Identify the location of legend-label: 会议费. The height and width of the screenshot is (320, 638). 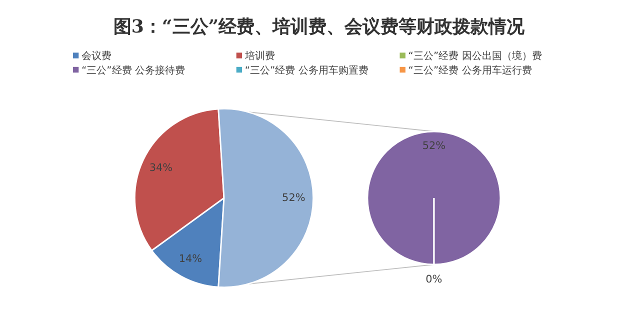
(97, 56).